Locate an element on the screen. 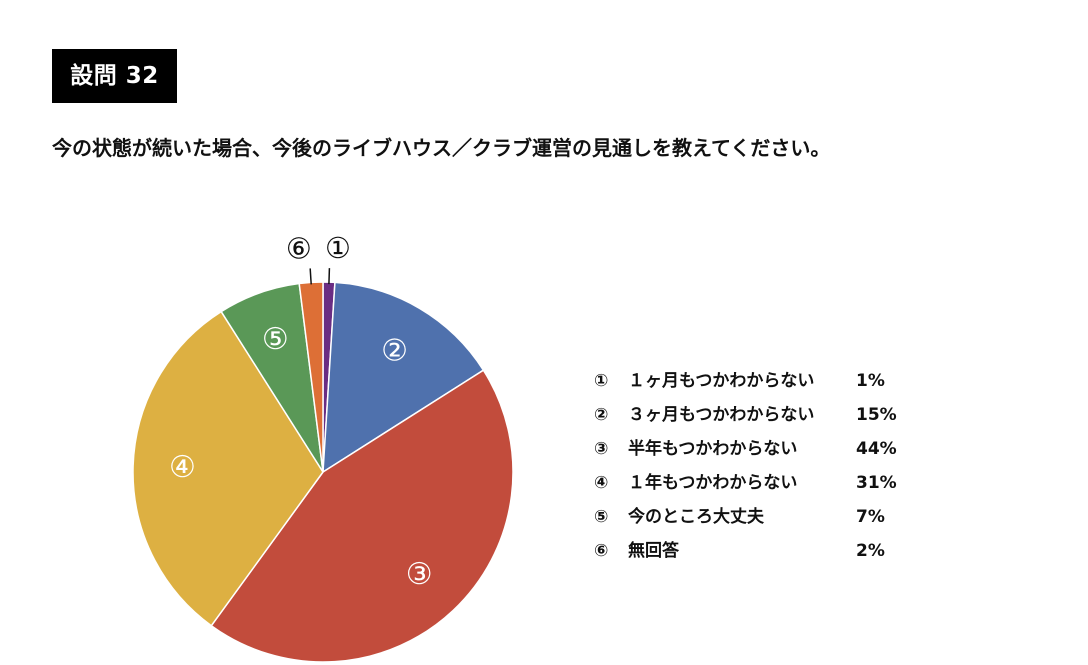 This screenshot has width=1088, height=665. legend-label: ３ヶ月もつかわからない is located at coordinates (721, 415).